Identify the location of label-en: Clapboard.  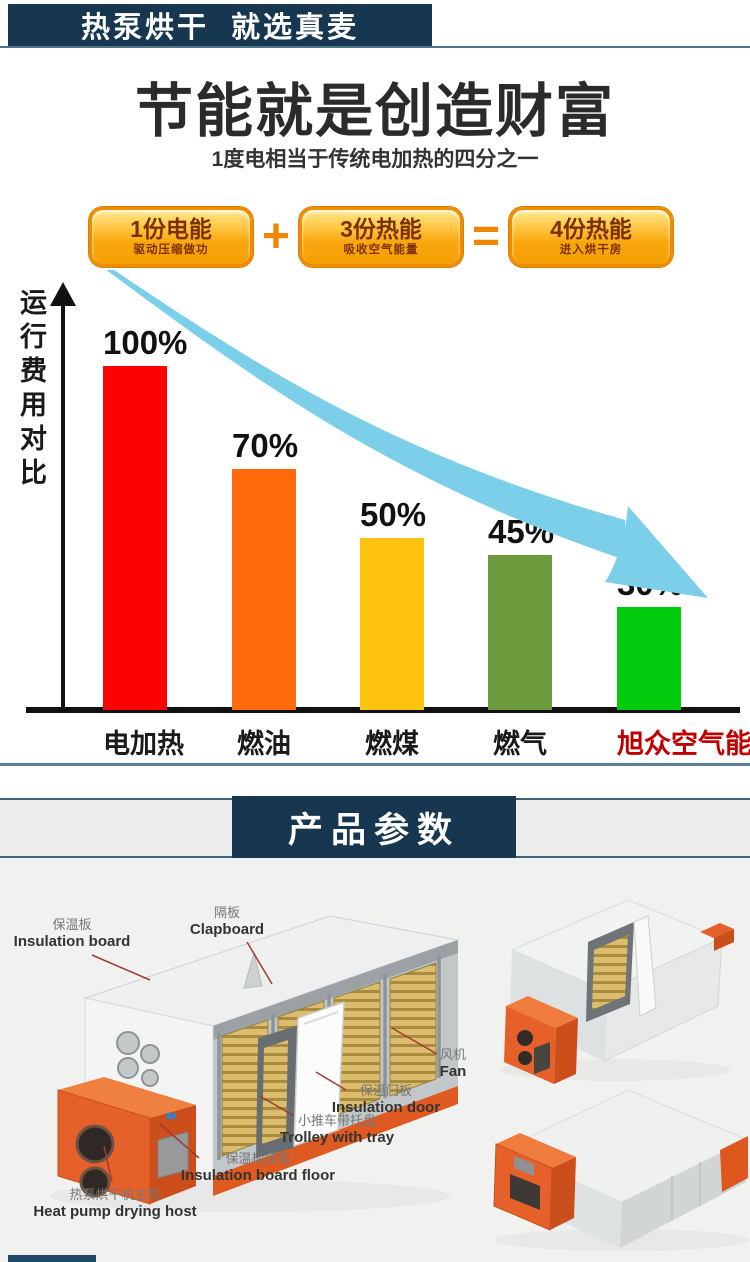
(227, 929).